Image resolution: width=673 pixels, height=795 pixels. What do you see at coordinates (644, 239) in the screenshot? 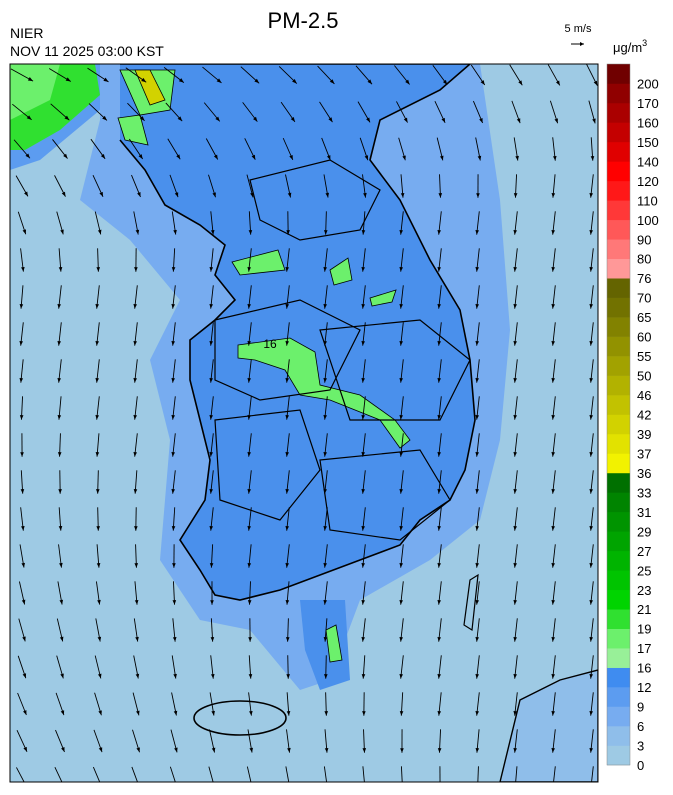
I see `colorbar-tick-label: 90` at bounding box center [644, 239].